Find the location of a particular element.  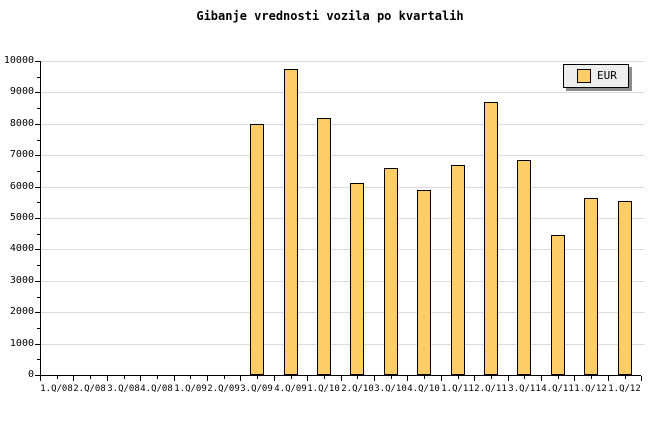

y-tick-label: 5000 is located at coordinates (21, 217).